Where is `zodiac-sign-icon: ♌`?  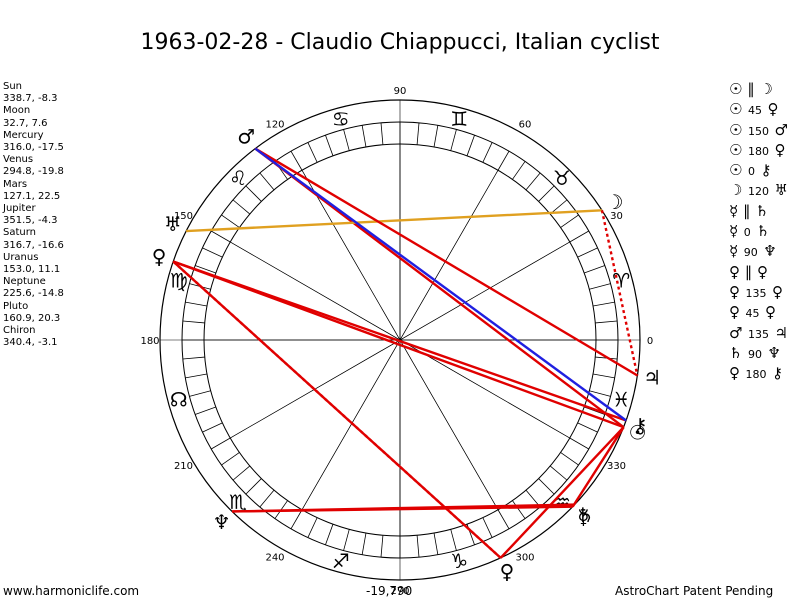 zodiac-sign-icon: ♌ is located at coordinates (238, 178).